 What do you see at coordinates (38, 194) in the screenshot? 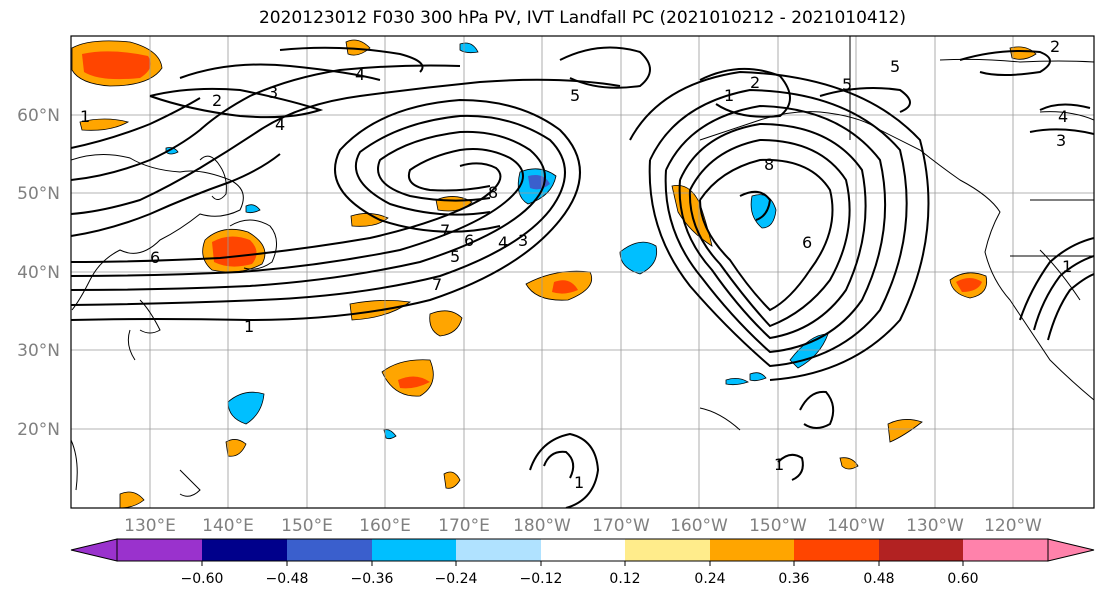
I see `lat-label: 50°N` at bounding box center [38, 194].